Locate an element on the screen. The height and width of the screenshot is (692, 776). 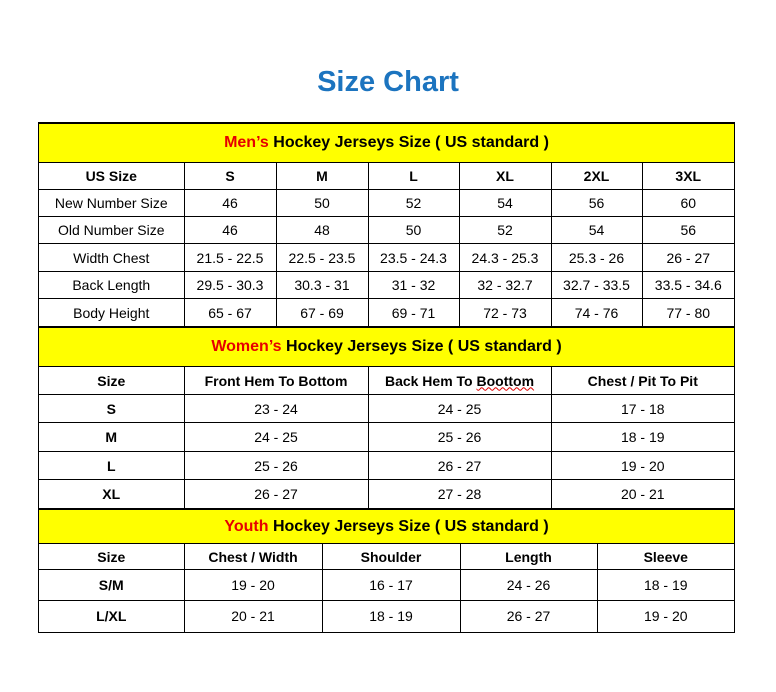
table-row: L/XL 20 - 21 18 - 19 26 - 27 19 - 20 is located at coordinates (387, 616).